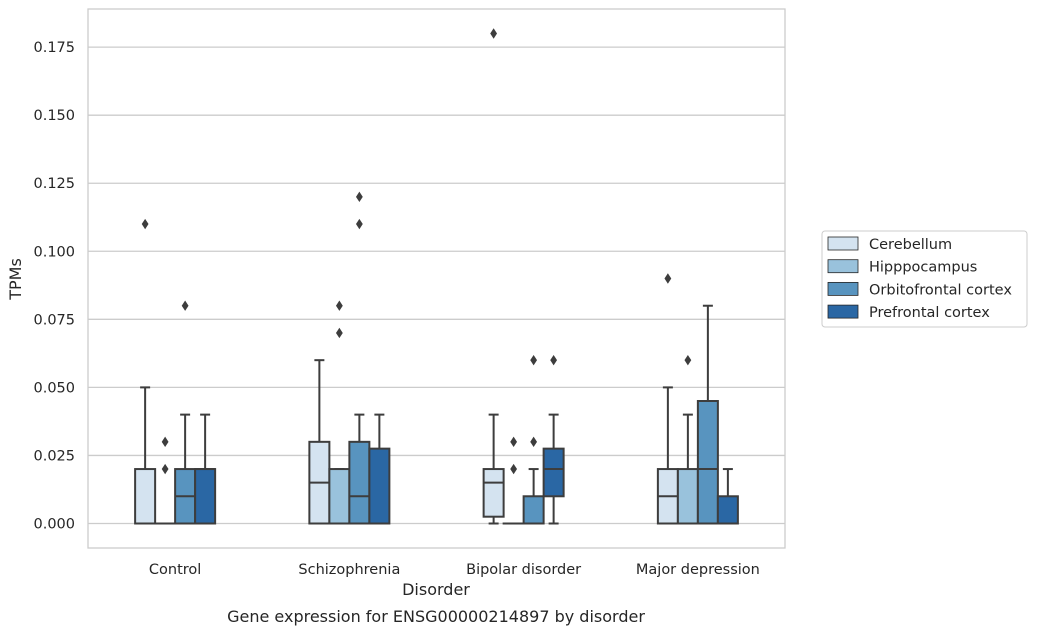  What do you see at coordinates (54, 320) in the screenshot?
I see `y-tick-label: 0.075` at bounding box center [54, 320].